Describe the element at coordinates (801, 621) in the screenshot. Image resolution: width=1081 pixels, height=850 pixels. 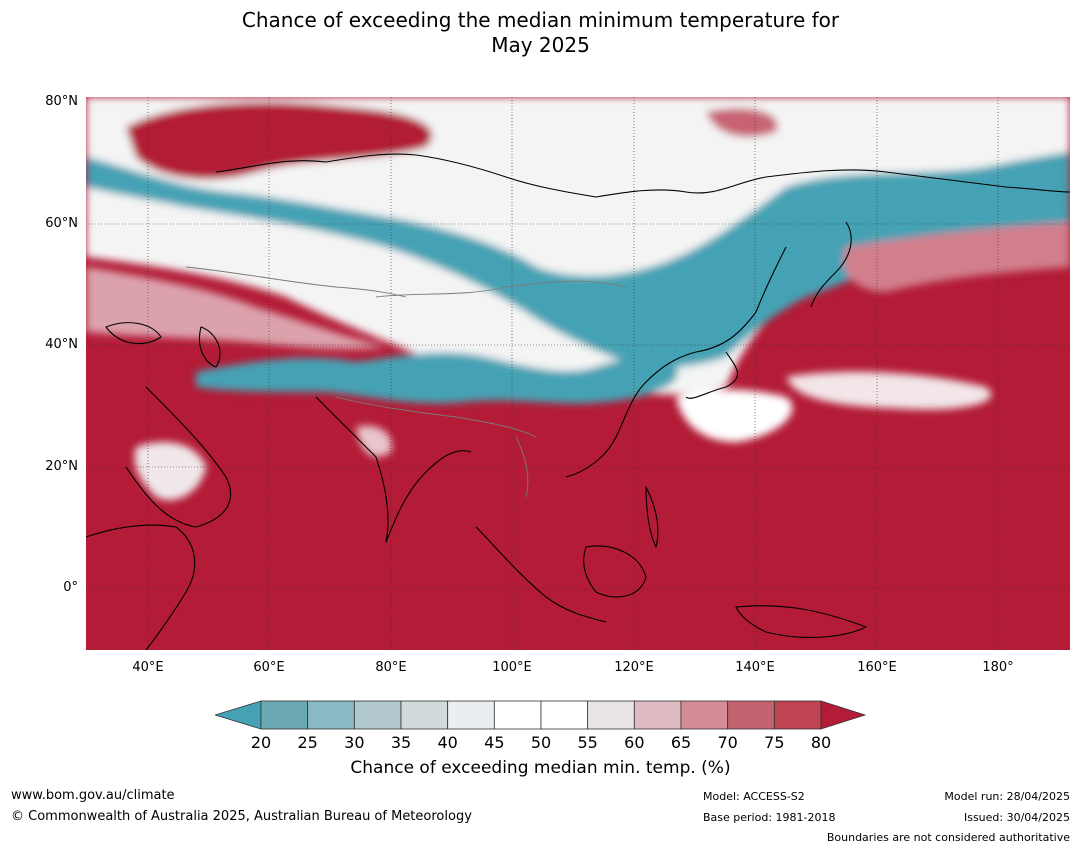
I see `coast-new-guinea` at that location.